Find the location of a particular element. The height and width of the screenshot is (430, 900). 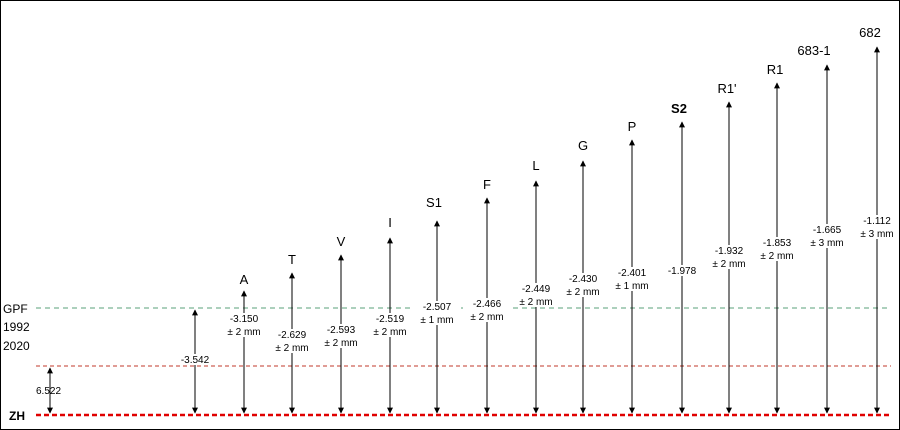

value-S2: -1.978 is located at coordinates (682, 271).